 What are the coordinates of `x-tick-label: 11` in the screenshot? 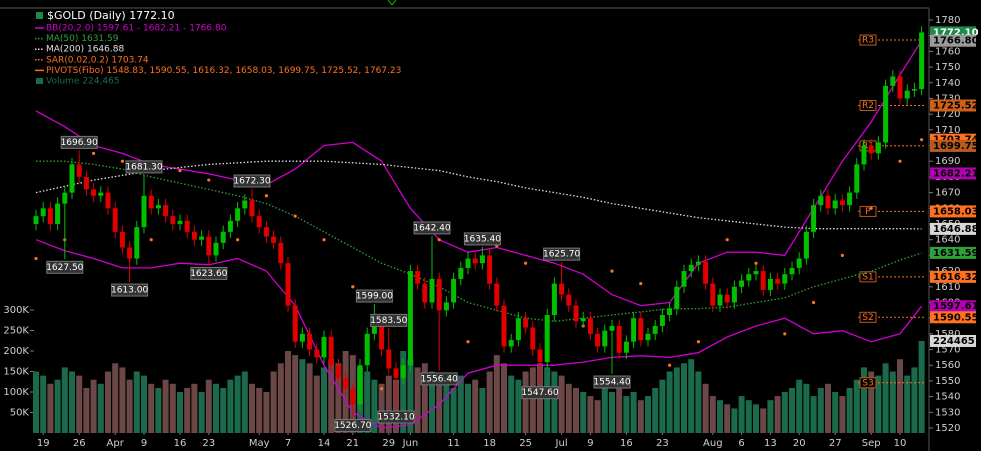 It's located at (453, 443).